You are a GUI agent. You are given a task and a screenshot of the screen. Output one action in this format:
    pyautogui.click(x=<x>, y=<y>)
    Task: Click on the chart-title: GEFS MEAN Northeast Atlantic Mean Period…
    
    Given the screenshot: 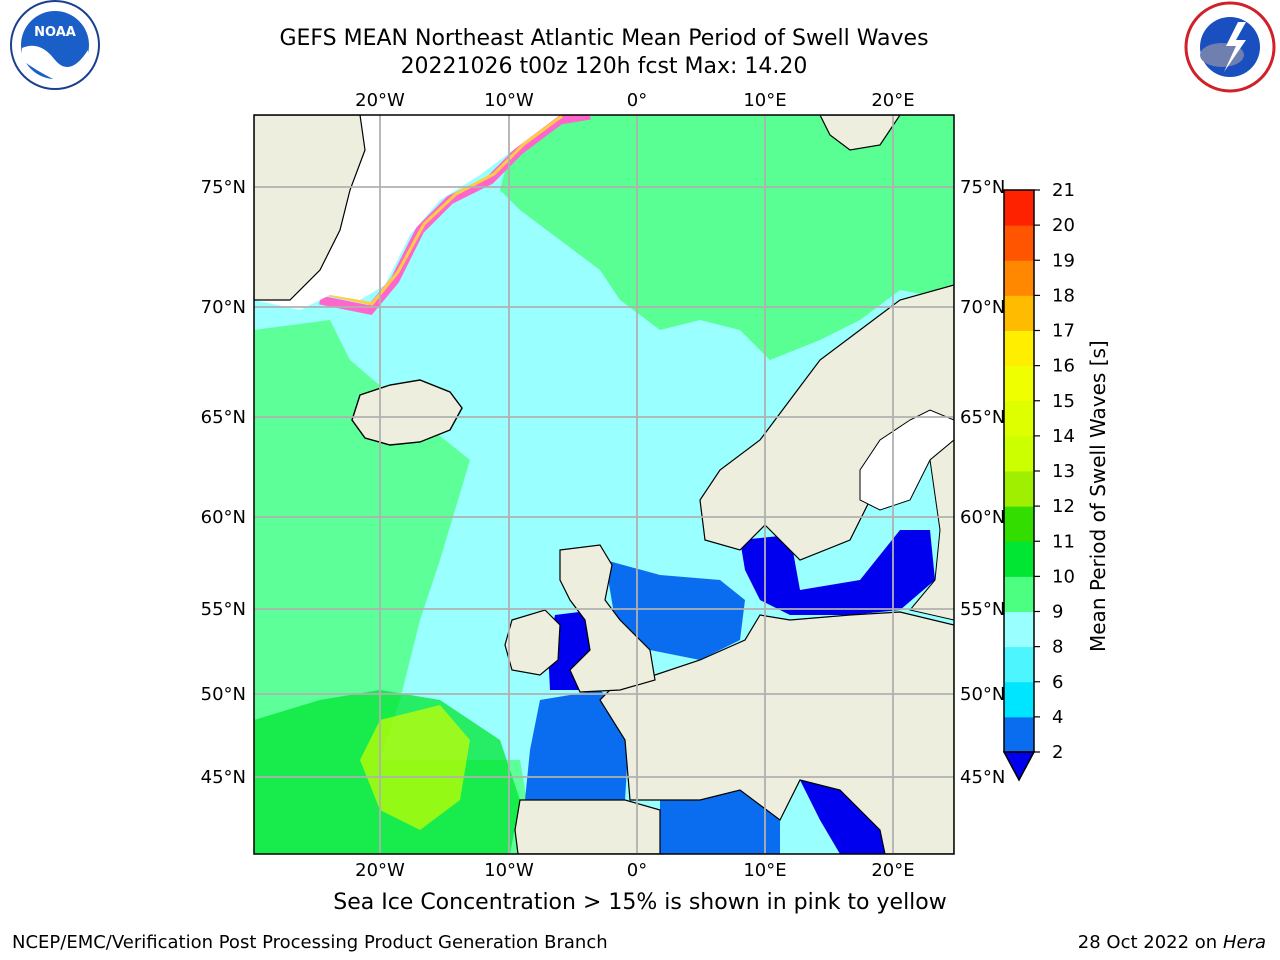 What is the action you would take?
    pyautogui.click(x=604, y=38)
    